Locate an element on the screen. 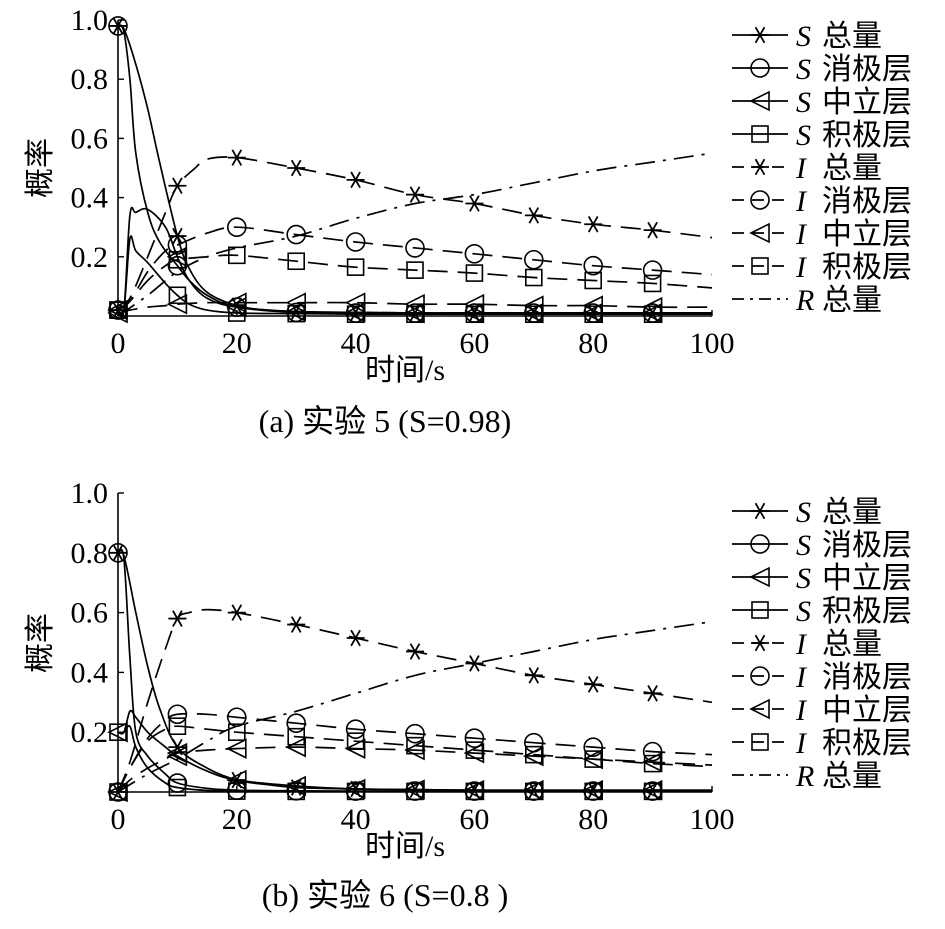  panel-b-legend-var-S_neg: S is located at coordinates (803, 545).